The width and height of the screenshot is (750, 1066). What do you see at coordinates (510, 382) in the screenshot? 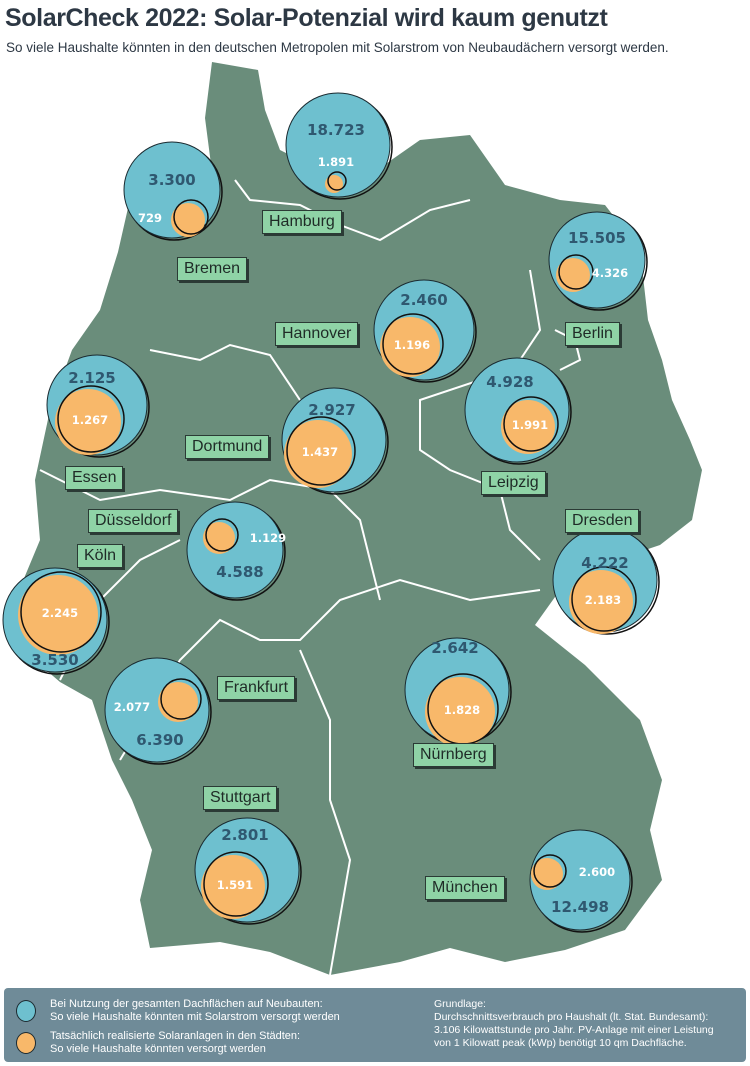
I see `potential-value-leipzig: 4.928` at bounding box center [510, 382].